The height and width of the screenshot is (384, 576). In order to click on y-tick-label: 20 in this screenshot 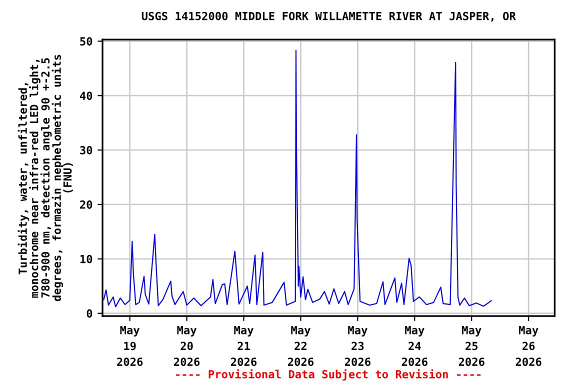, I will do `click(86, 204)`.